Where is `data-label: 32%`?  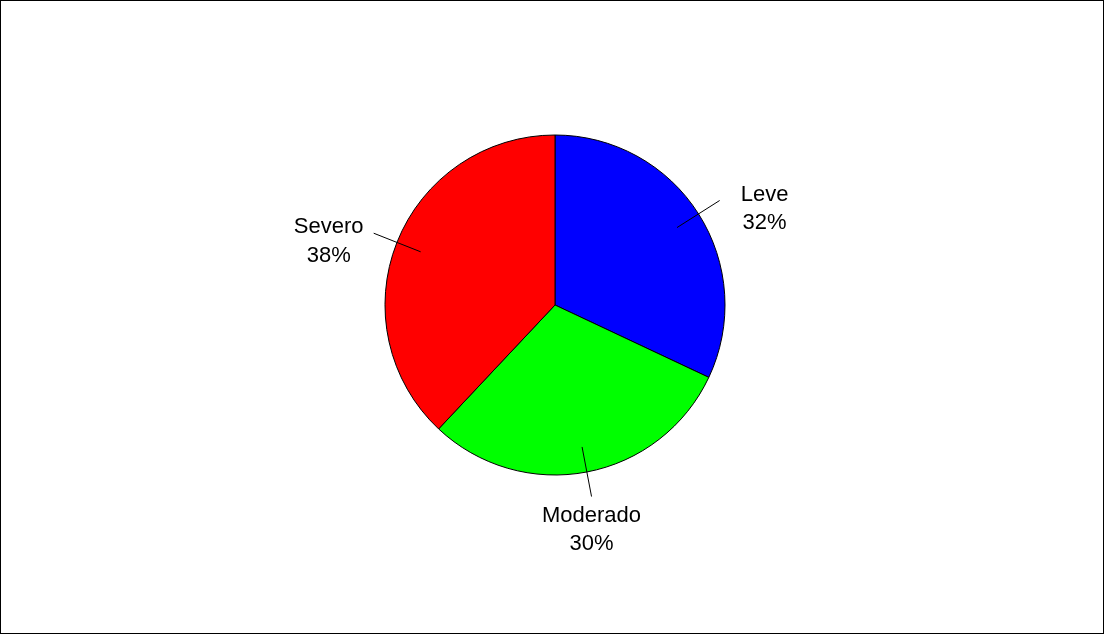 data-label: 32% is located at coordinates (764, 222).